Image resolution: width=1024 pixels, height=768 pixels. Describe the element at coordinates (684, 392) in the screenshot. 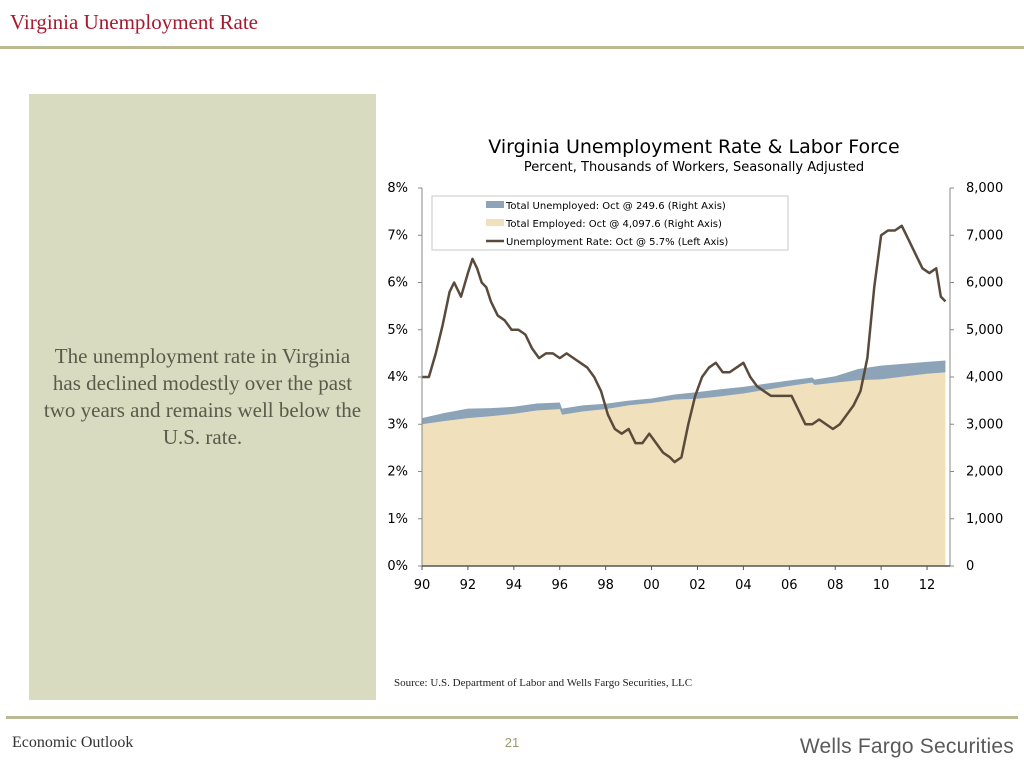

I see `unemployed-area` at that location.